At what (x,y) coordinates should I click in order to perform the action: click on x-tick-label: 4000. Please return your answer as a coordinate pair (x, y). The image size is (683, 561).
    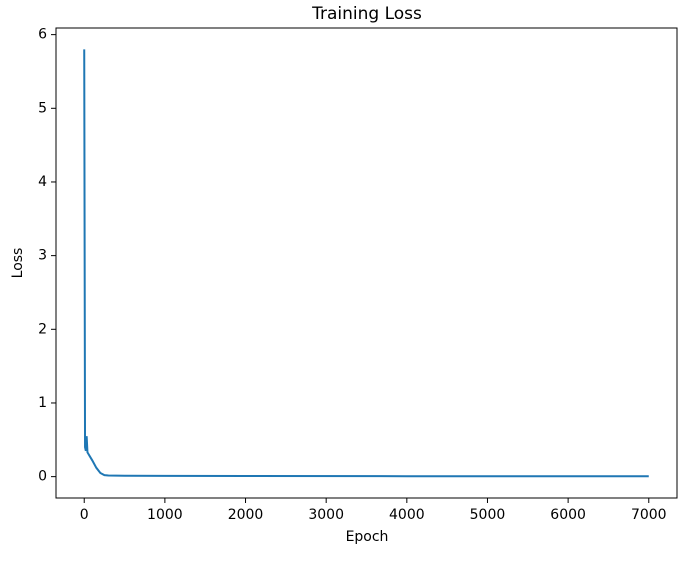
    Looking at the image, I should click on (407, 515).